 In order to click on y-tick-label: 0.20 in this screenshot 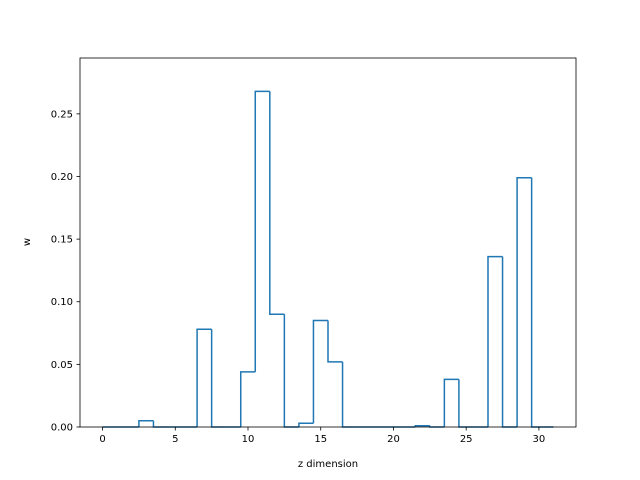, I will do `click(62, 177)`.